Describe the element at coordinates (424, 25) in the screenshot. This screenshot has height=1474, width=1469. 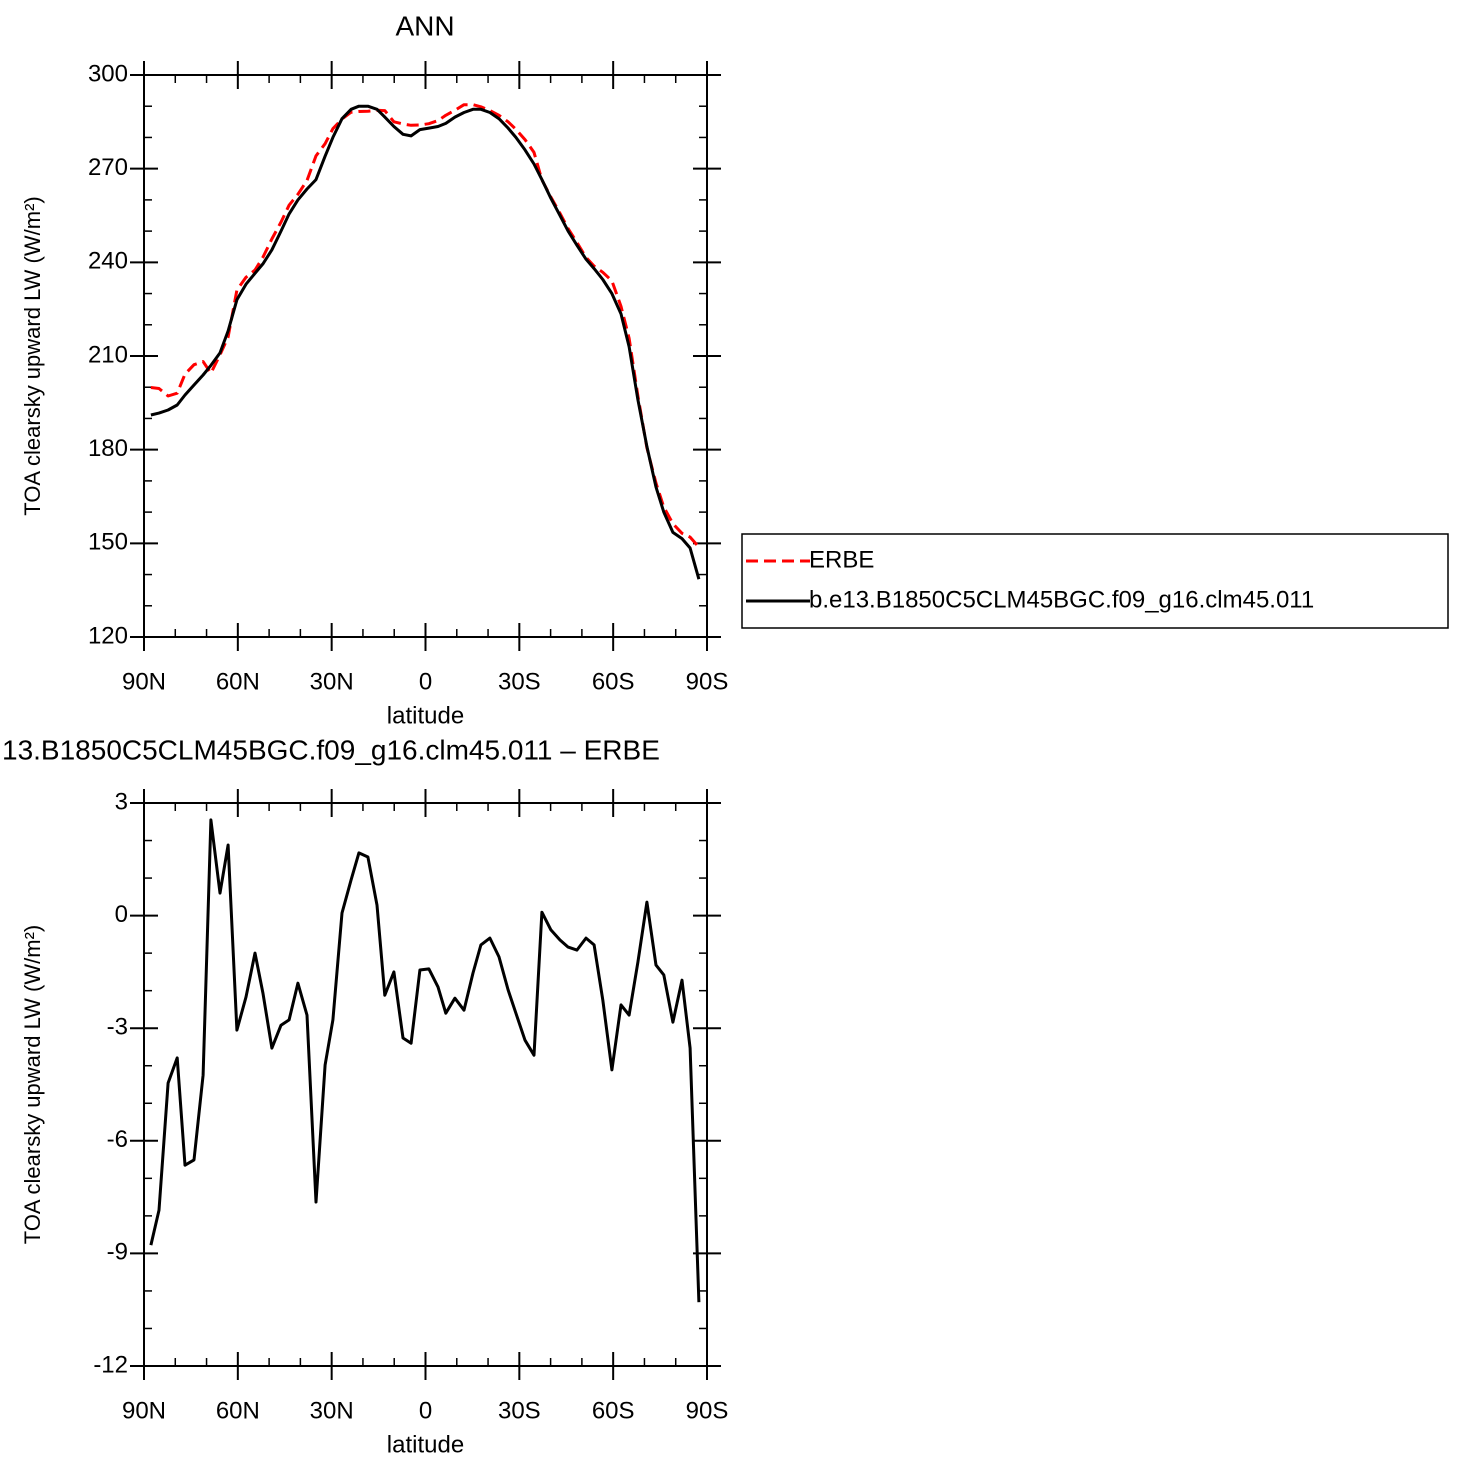
I see `chart-title: ANN` at that location.